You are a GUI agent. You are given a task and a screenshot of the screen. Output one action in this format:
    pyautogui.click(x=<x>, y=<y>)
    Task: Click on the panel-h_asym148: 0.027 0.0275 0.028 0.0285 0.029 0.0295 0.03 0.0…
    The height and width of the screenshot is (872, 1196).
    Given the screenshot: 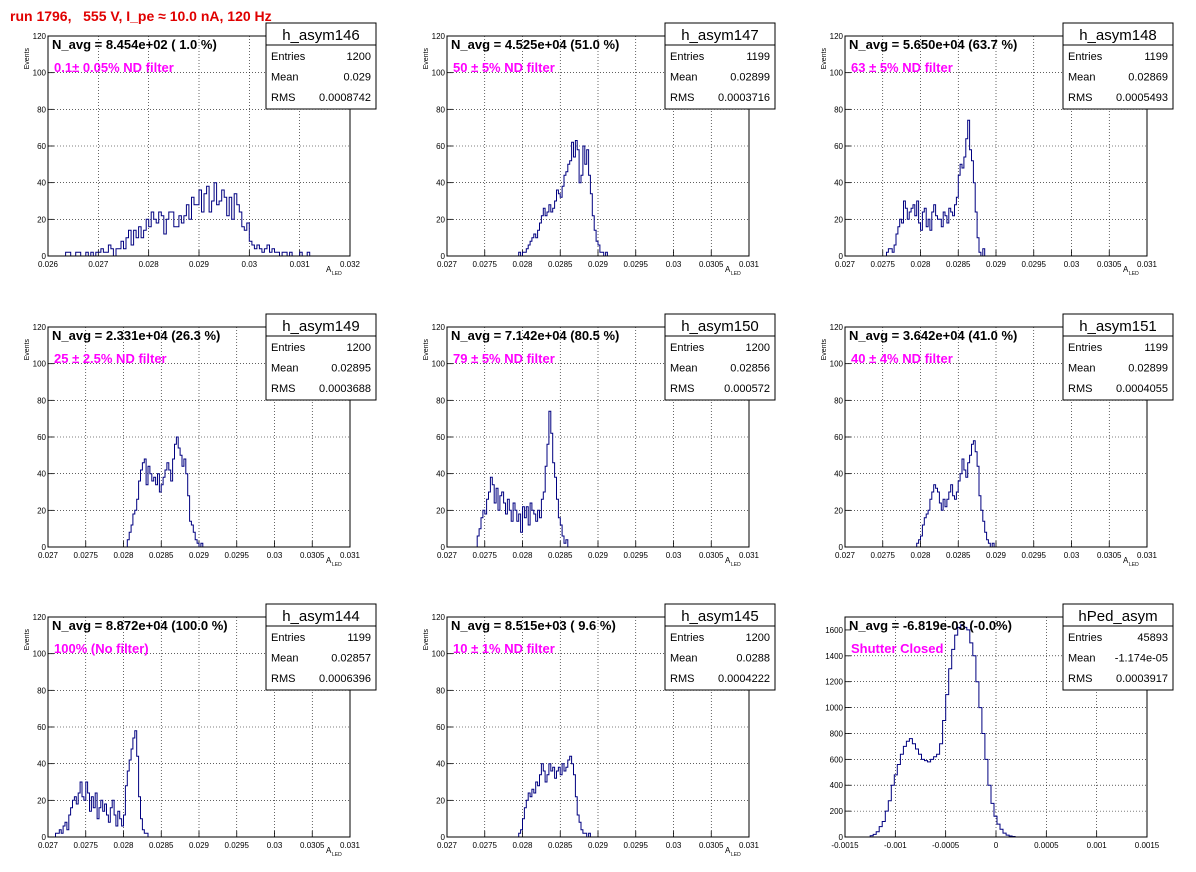 What is the action you would take?
    pyautogui.click(x=997, y=149)
    